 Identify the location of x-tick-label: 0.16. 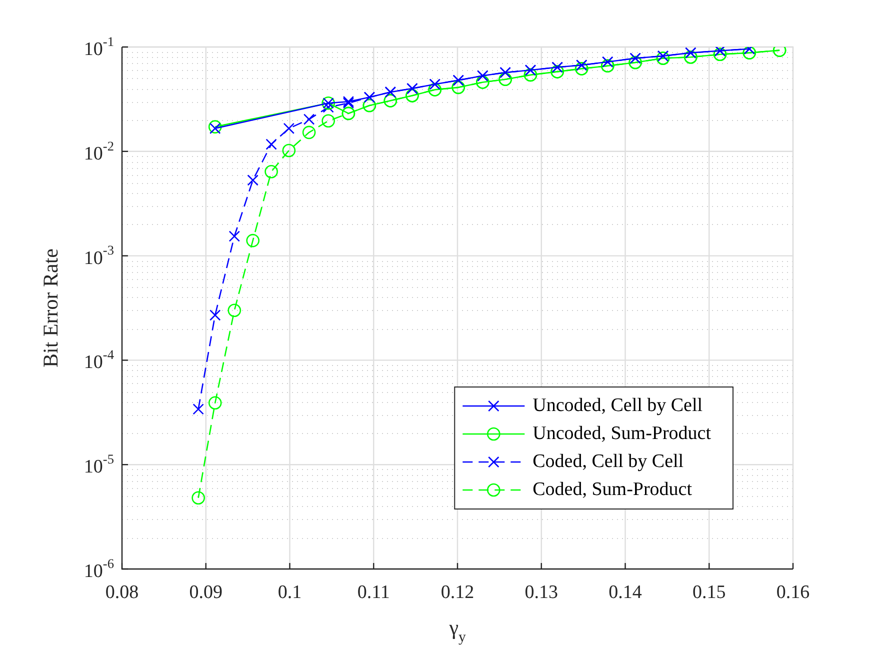
(793, 592).